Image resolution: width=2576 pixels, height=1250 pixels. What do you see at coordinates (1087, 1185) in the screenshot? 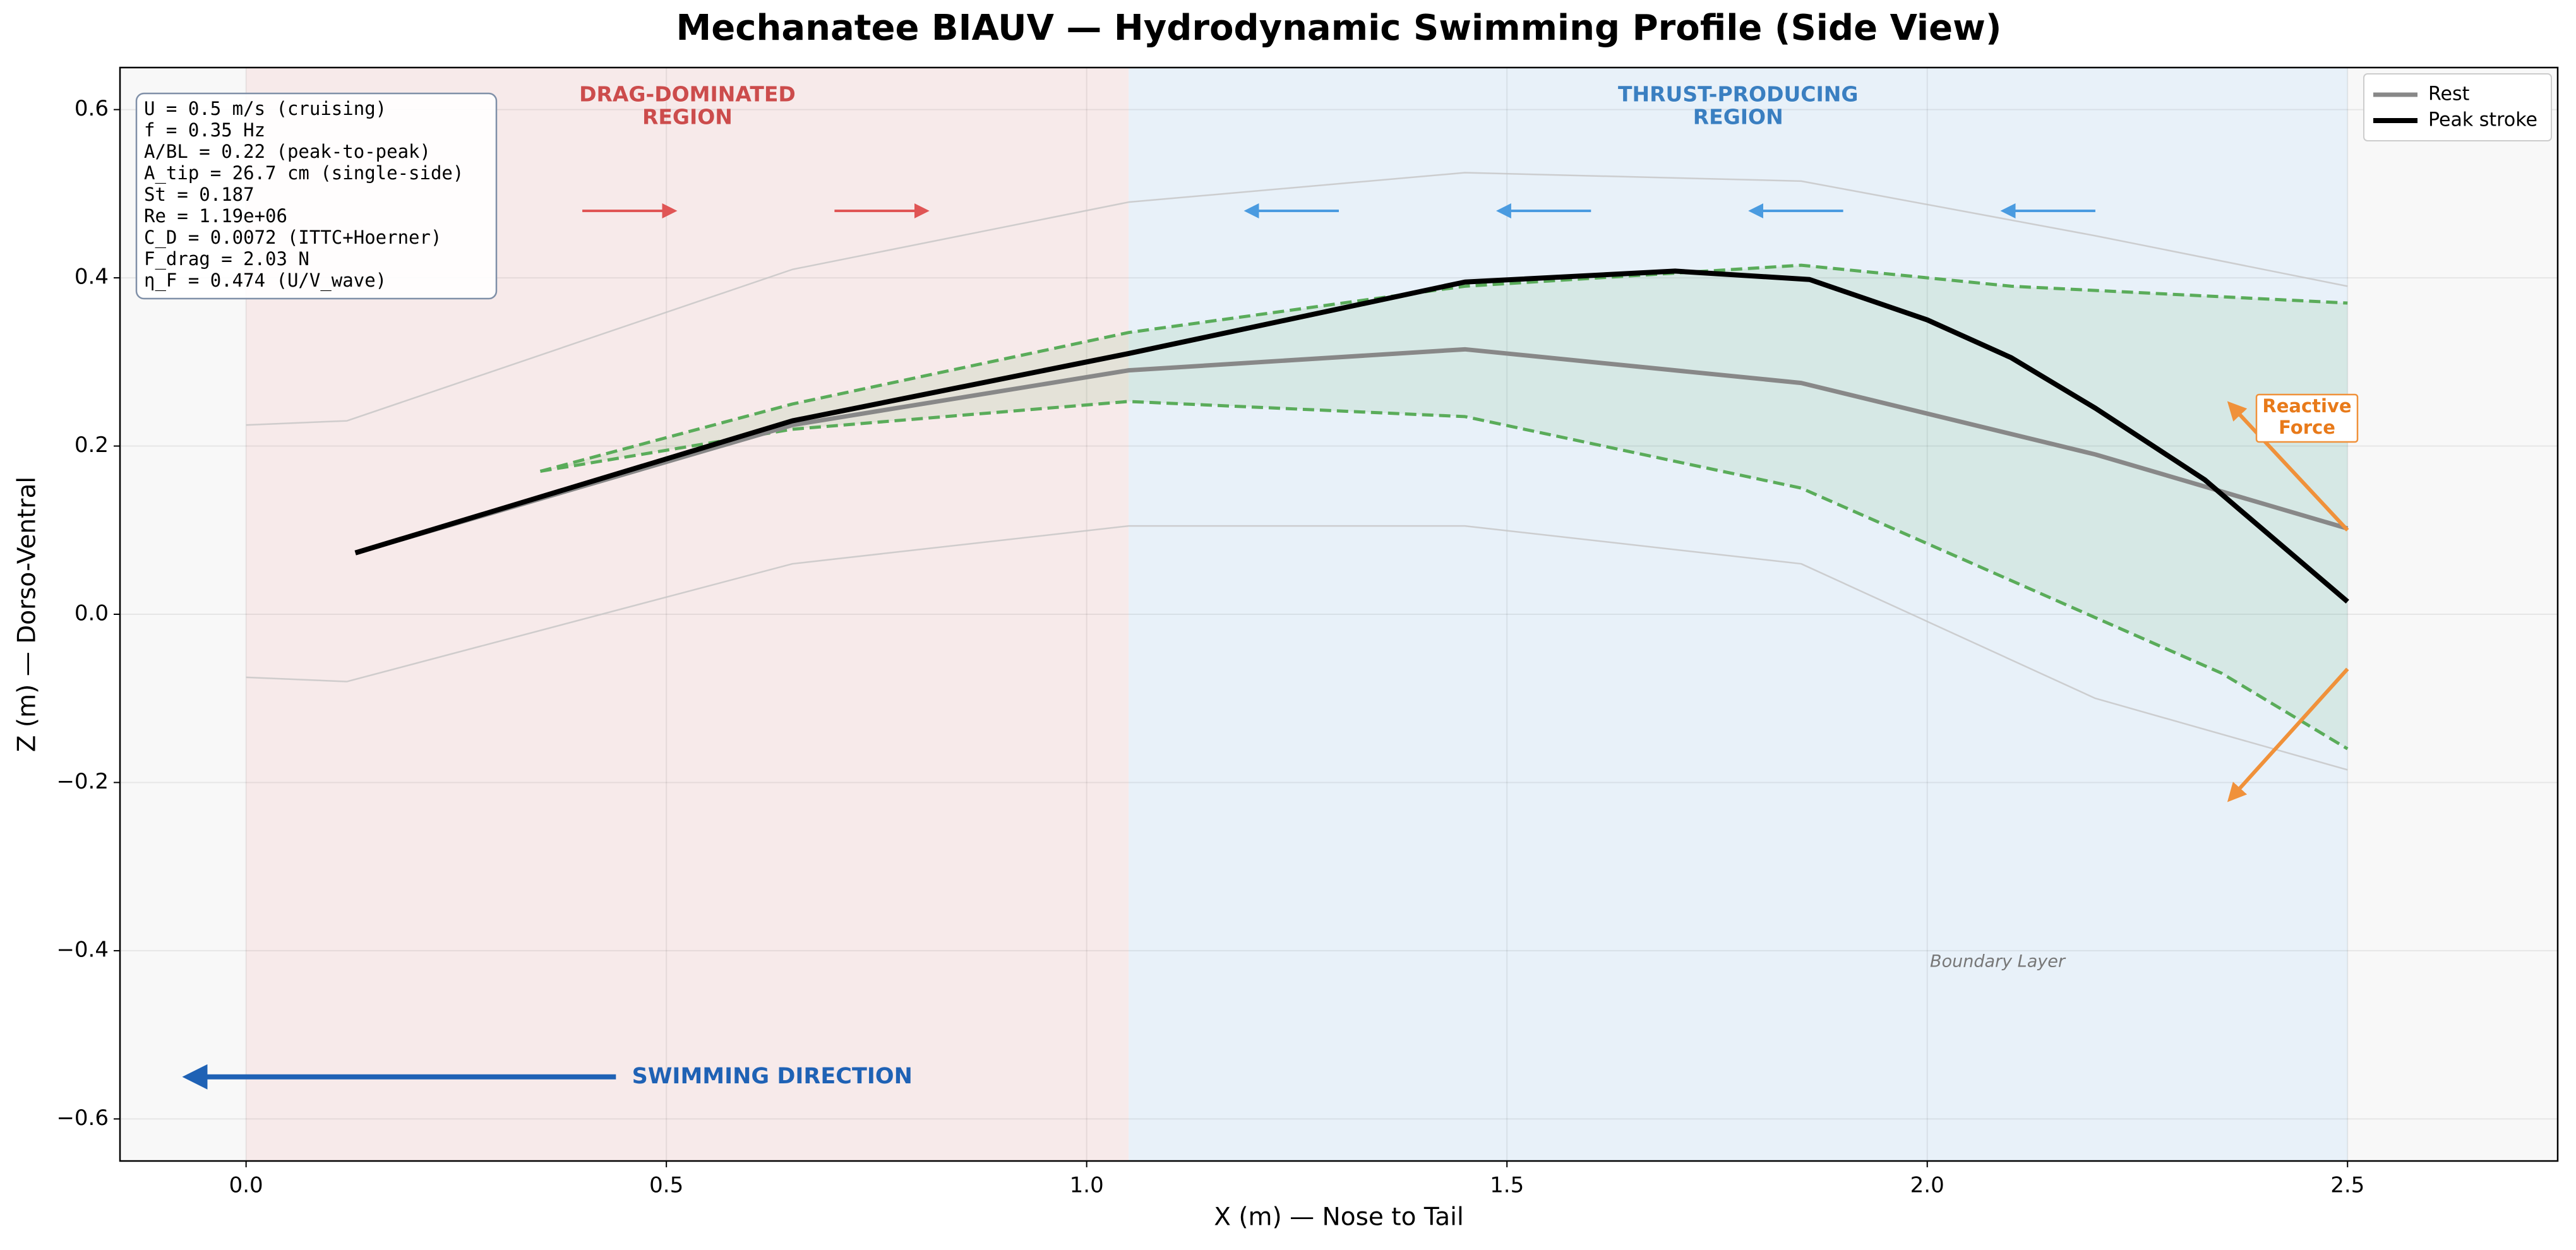
I see `x-tick-label: 1.0` at bounding box center [1087, 1185].